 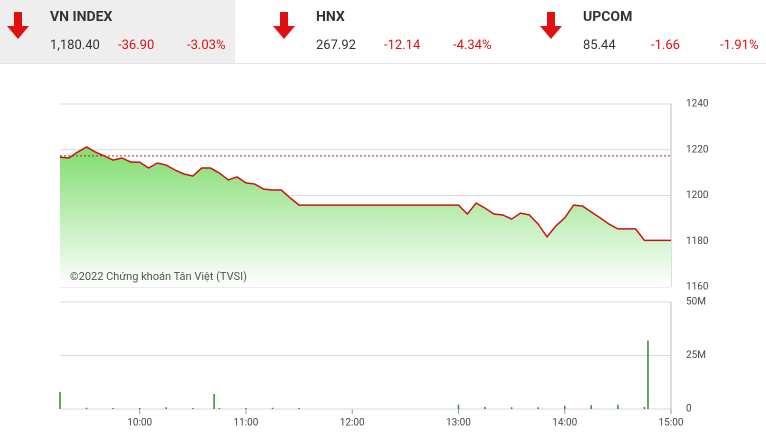 What do you see at coordinates (696, 355) in the screenshot?
I see `y-tick-label: 25M` at bounding box center [696, 355].